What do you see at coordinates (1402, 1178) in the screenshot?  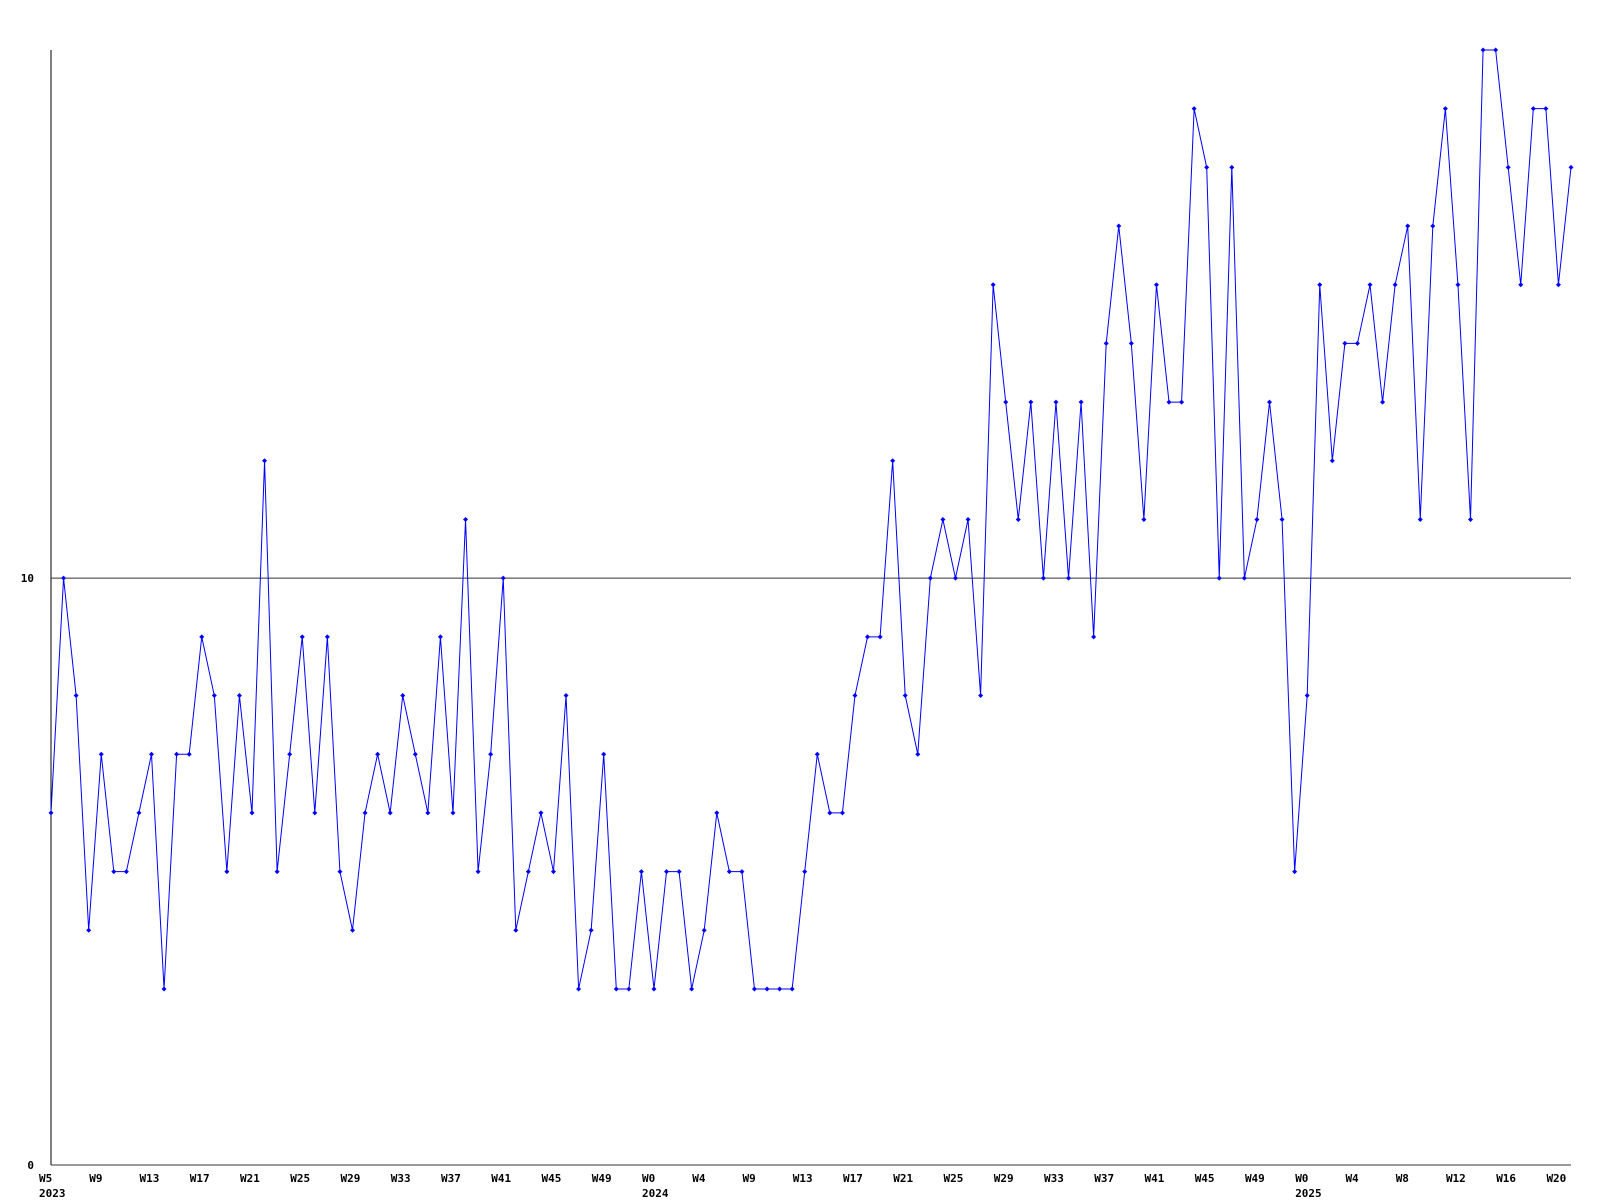 I see `x-tick-label: W8` at bounding box center [1402, 1178].